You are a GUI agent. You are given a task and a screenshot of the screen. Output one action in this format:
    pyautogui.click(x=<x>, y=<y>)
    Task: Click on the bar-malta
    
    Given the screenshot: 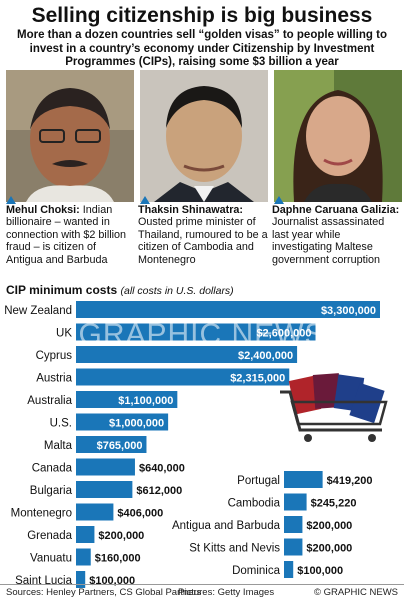 What is the action you would take?
    pyautogui.click(x=111, y=444)
    